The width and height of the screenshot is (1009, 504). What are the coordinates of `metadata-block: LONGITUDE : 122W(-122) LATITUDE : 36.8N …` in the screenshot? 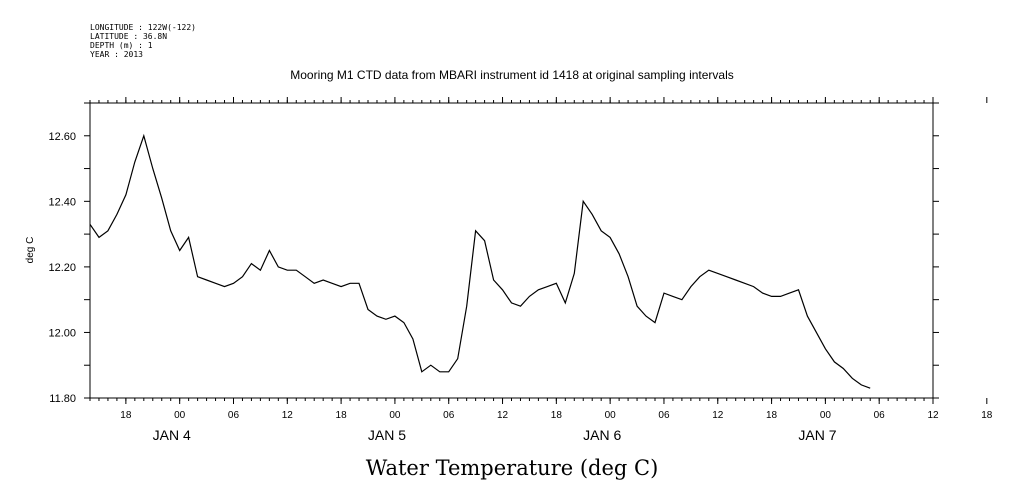 It's located at (143, 41).